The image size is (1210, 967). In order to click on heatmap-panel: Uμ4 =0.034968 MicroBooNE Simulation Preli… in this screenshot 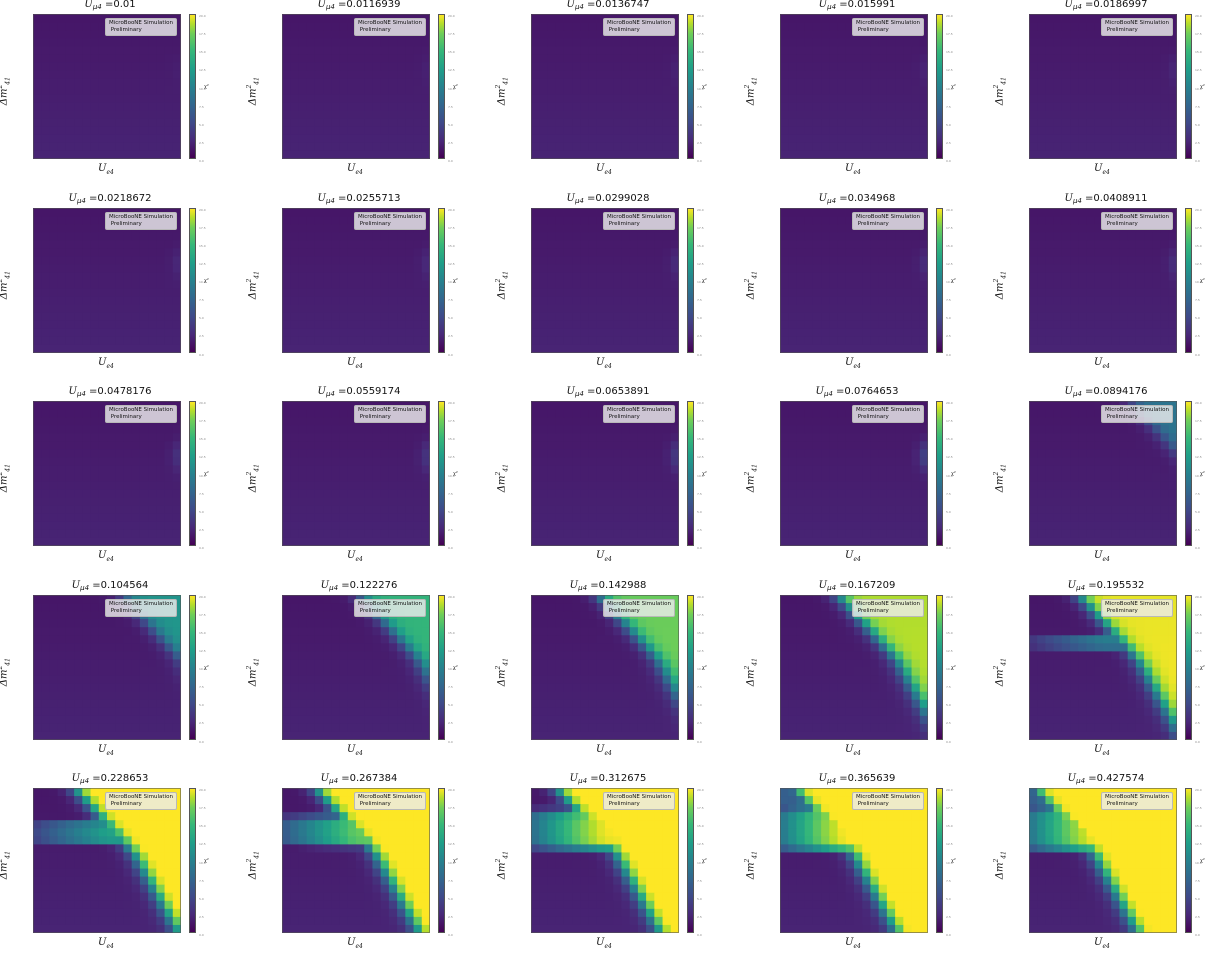, I will do `click(866, 290)`.